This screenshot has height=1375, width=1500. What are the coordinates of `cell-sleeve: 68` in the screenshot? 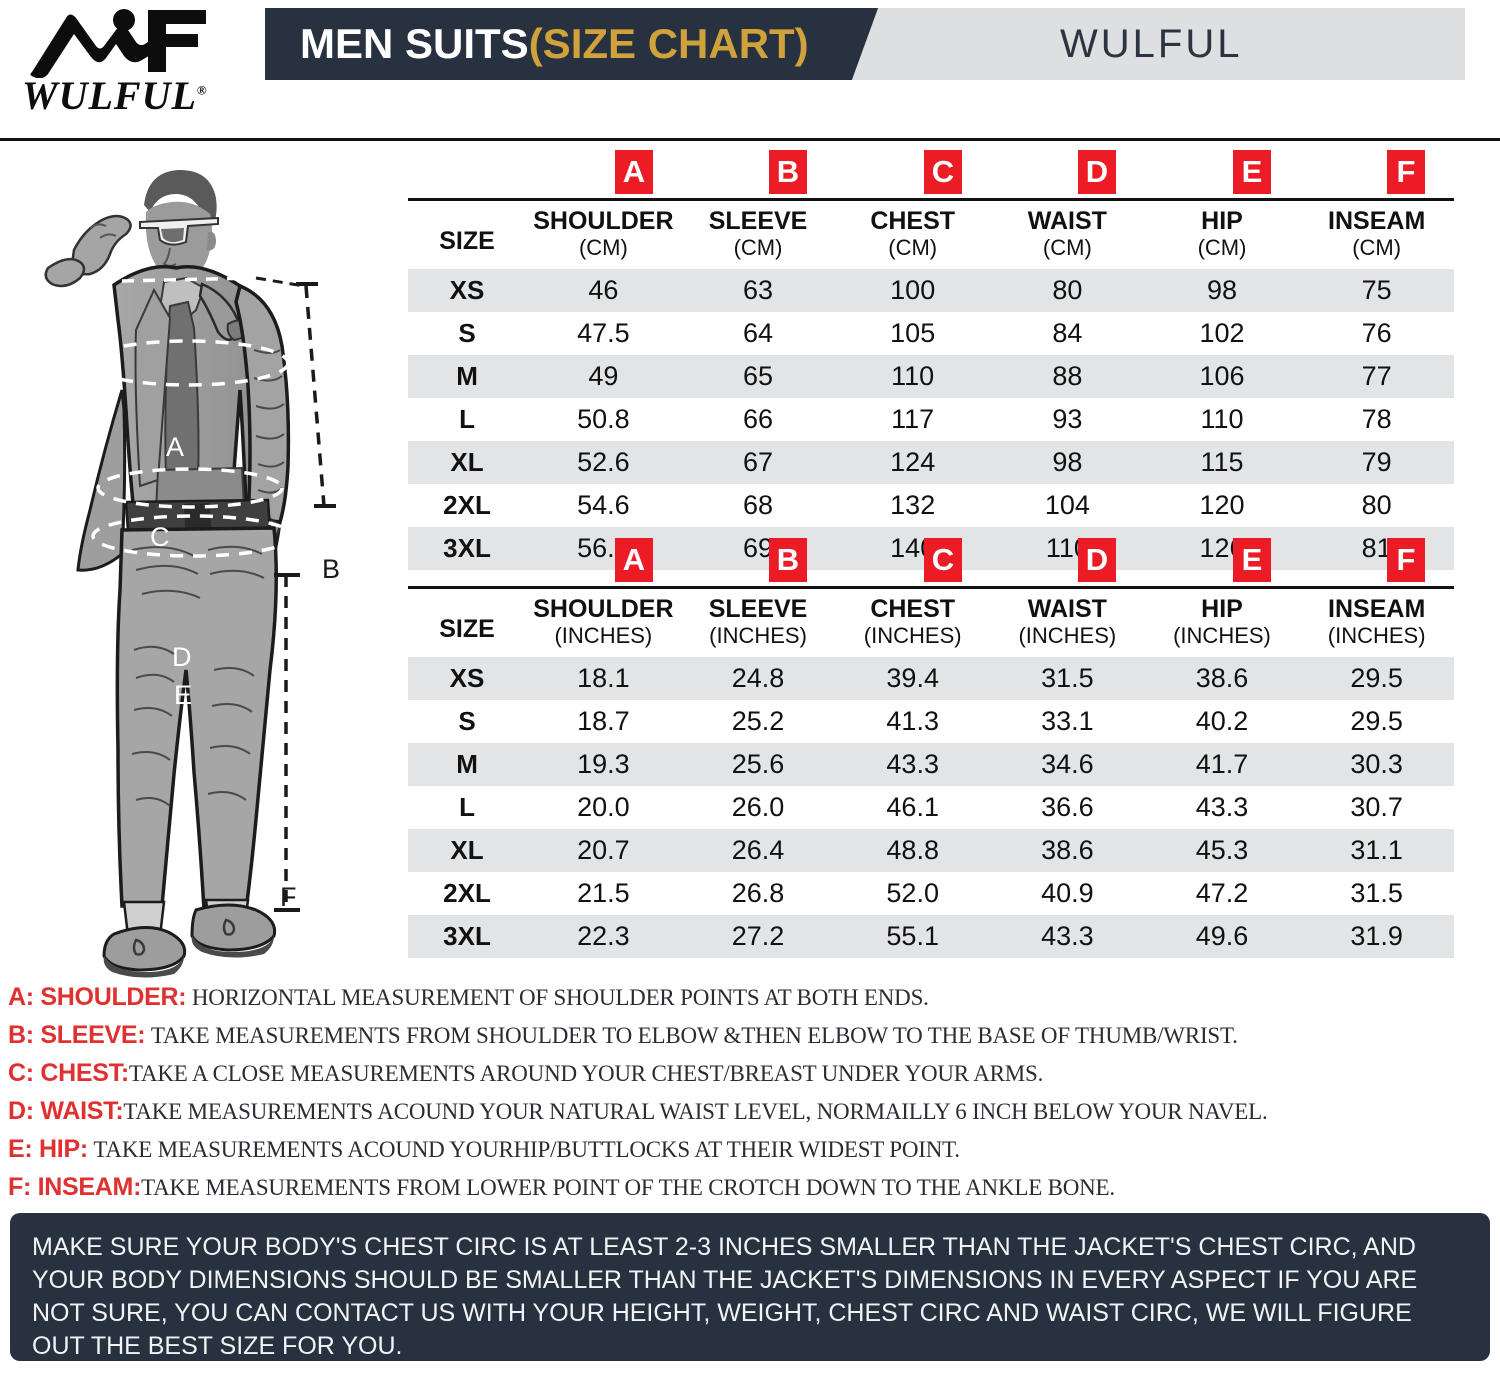 It's located at (758, 505).